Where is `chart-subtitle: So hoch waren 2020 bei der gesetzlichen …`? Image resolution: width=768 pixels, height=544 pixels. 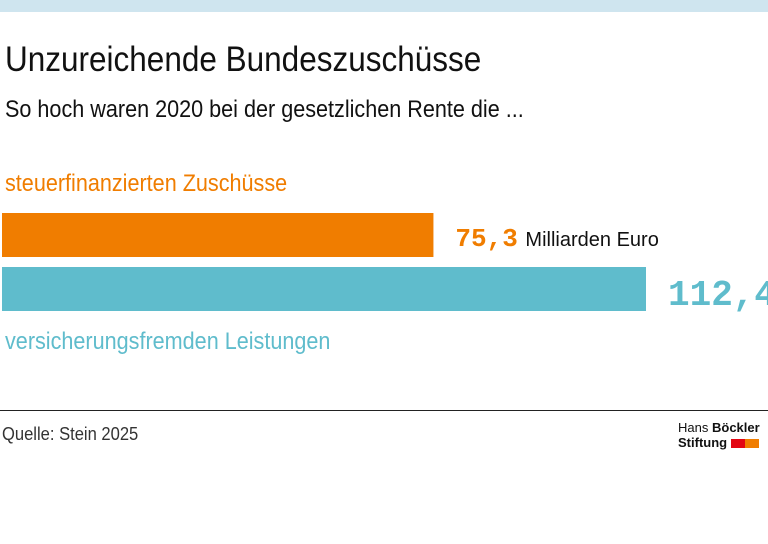 chart-subtitle: So hoch waren 2020 bei der gesetzlichen … is located at coordinates (264, 109).